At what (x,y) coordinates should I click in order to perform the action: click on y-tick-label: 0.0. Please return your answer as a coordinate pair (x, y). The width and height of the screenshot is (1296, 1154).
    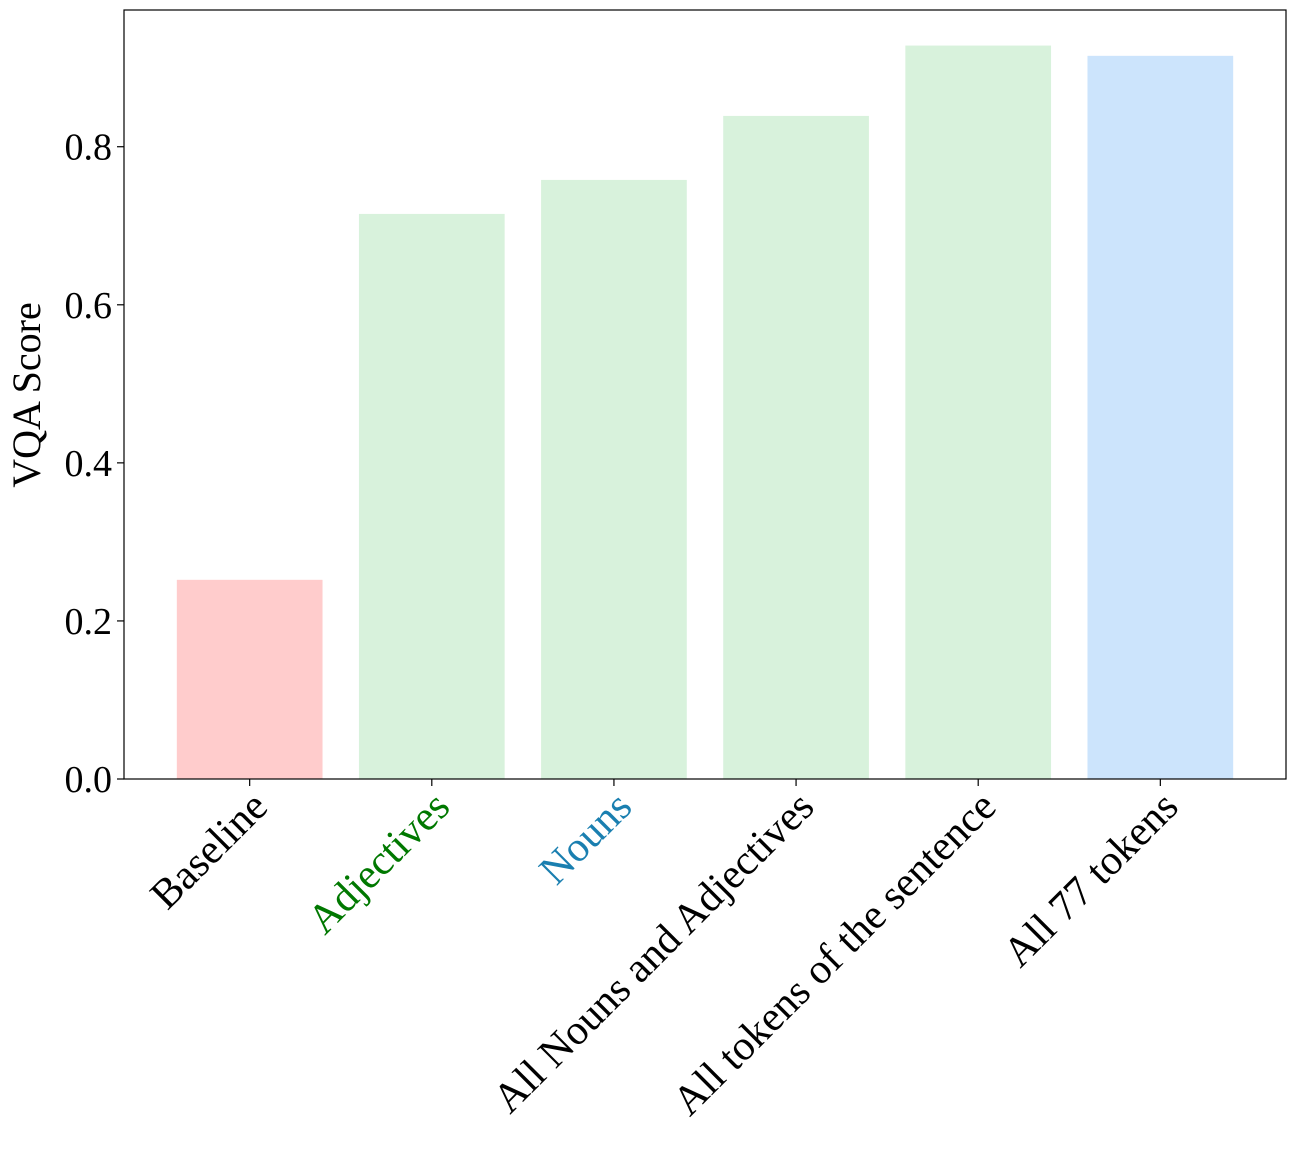
    Looking at the image, I should click on (89, 780).